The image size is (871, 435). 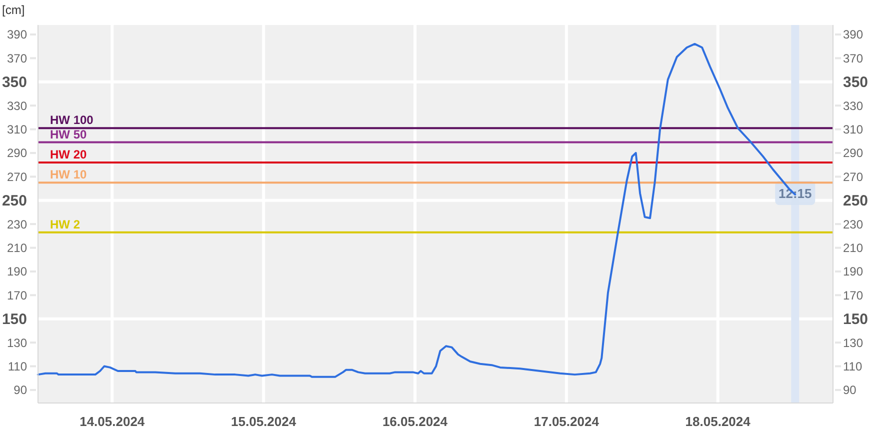 What do you see at coordinates (850, 390) in the screenshot?
I see `y2-tick-label: 90` at bounding box center [850, 390].